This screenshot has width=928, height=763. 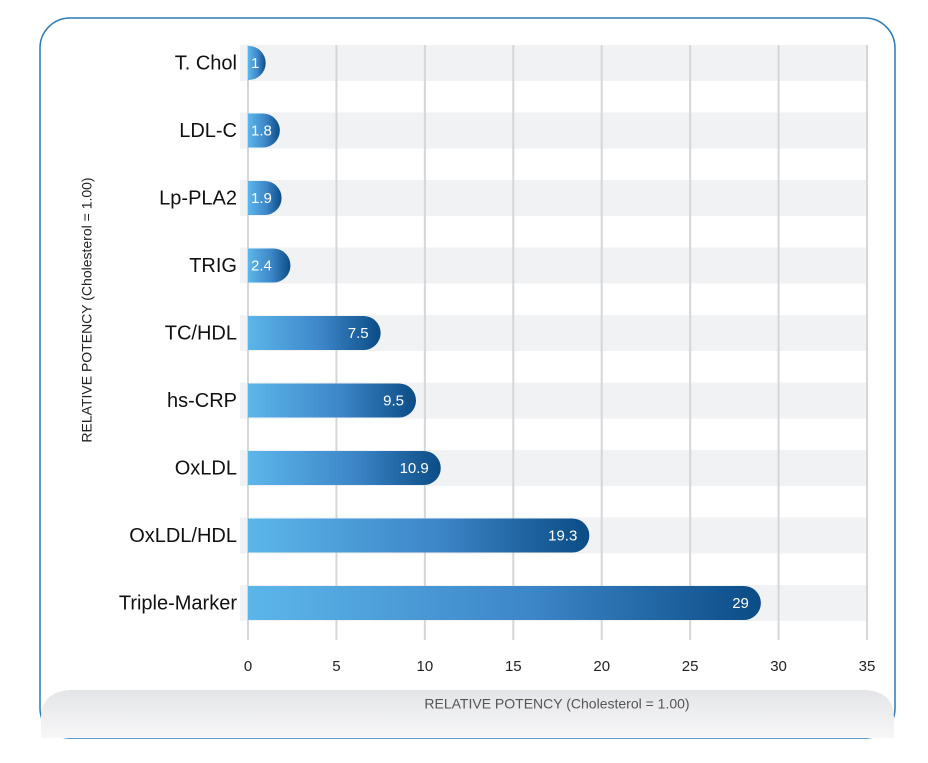 I want to click on y-tick-label: LDL-C, so click(x=208, y=131).